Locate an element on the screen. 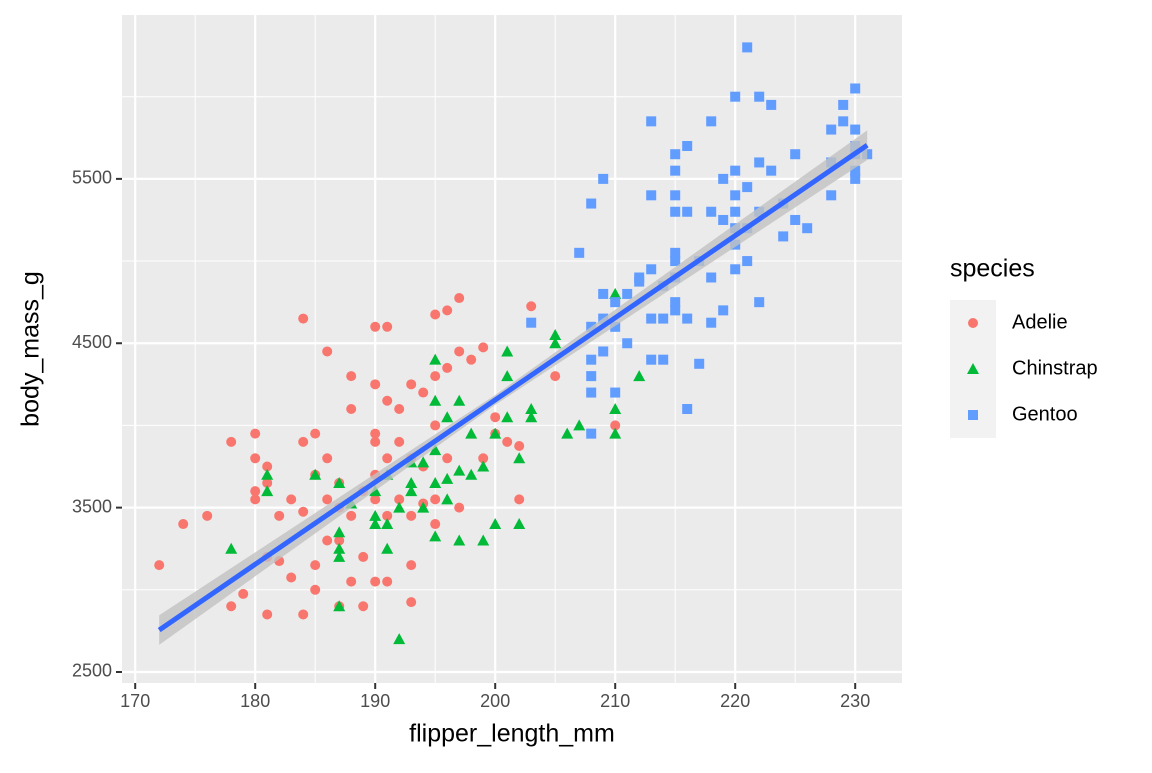  y-tick-label: 4500 is located at coordinates (92, 342).